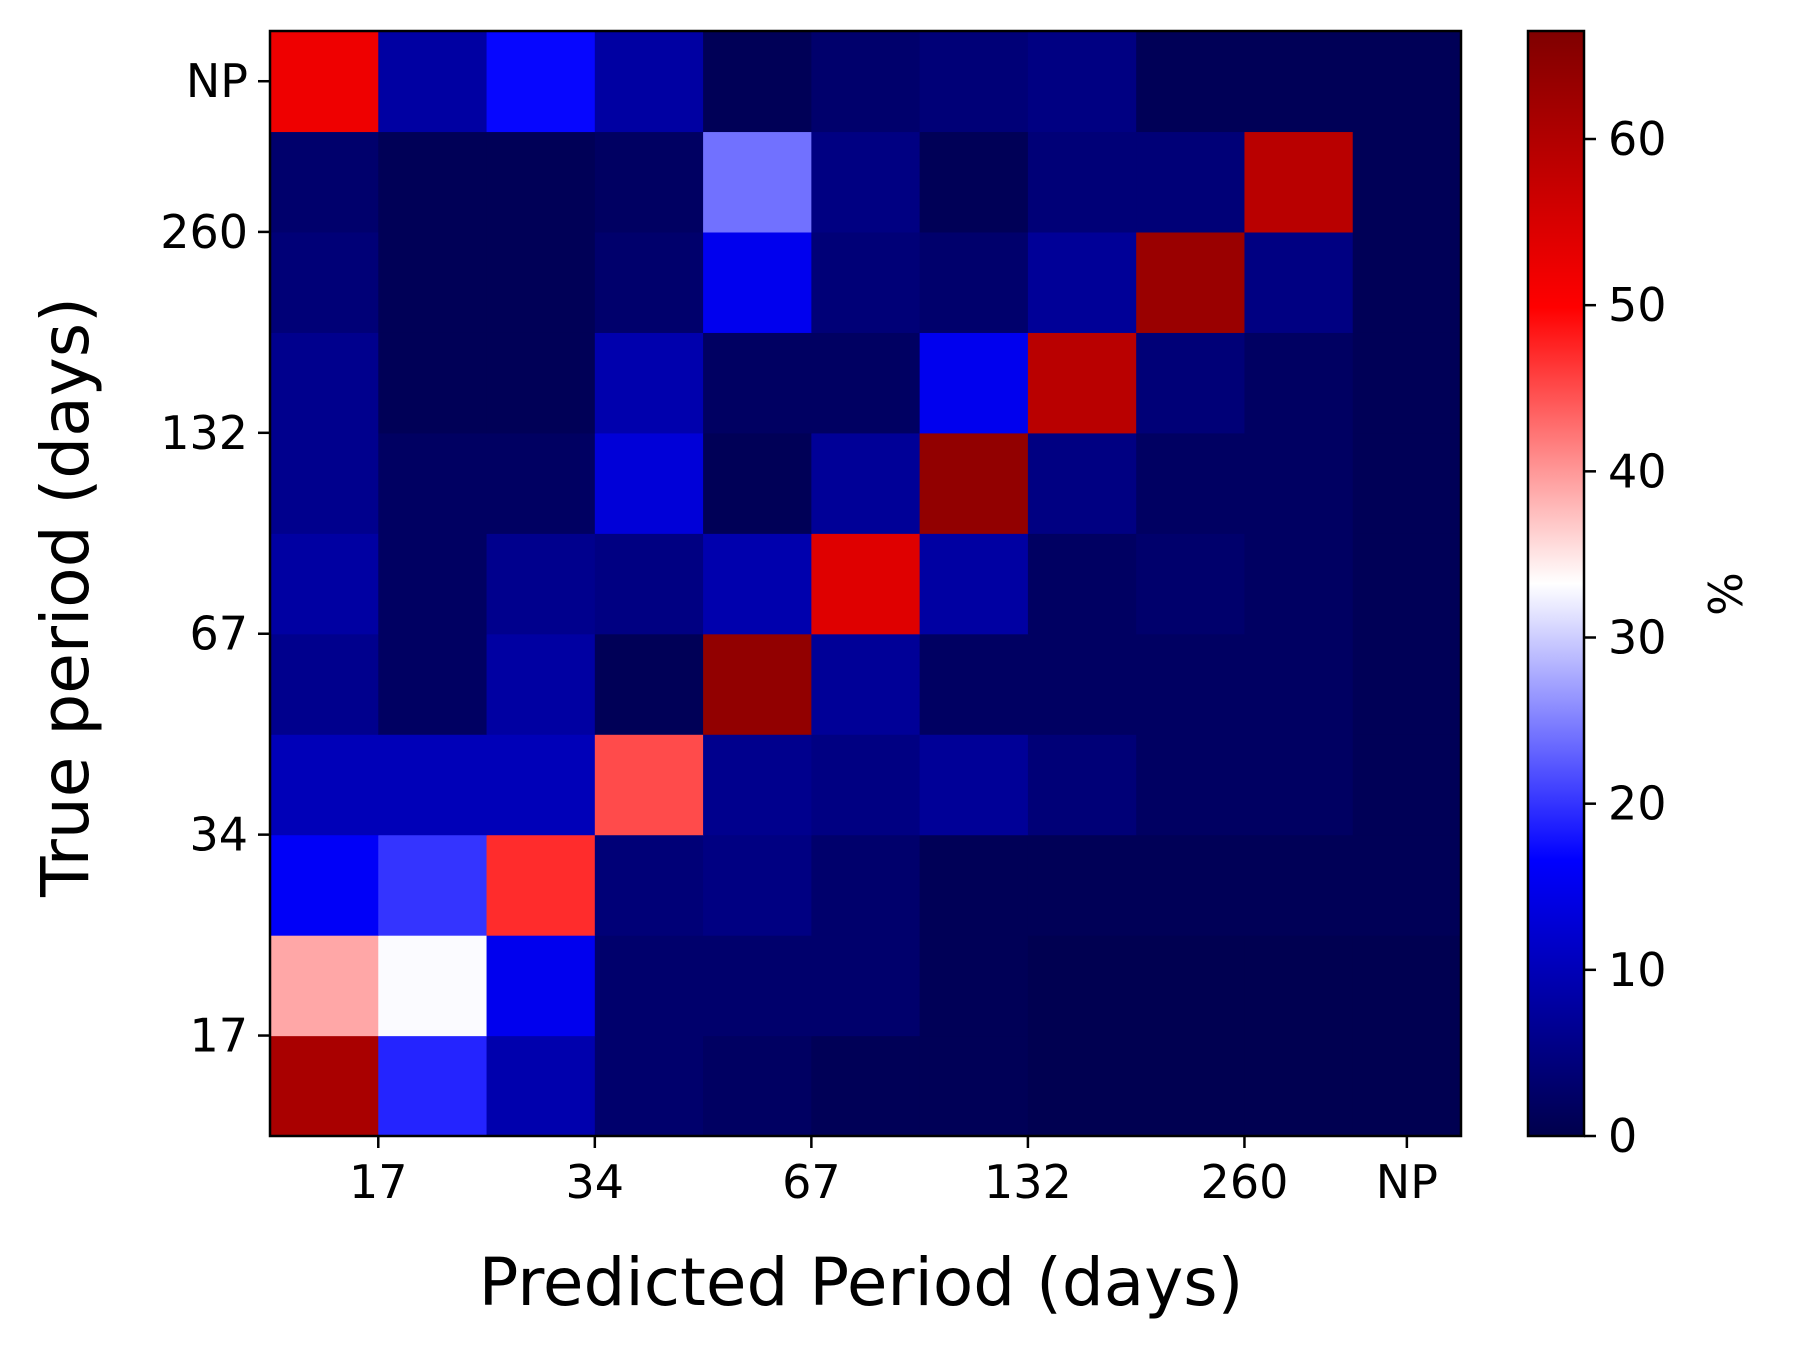  What do you see at coordinates (1726, 594) in the screenshot?
I see `colorbar-label: %` at bounding box center [1726, 594].